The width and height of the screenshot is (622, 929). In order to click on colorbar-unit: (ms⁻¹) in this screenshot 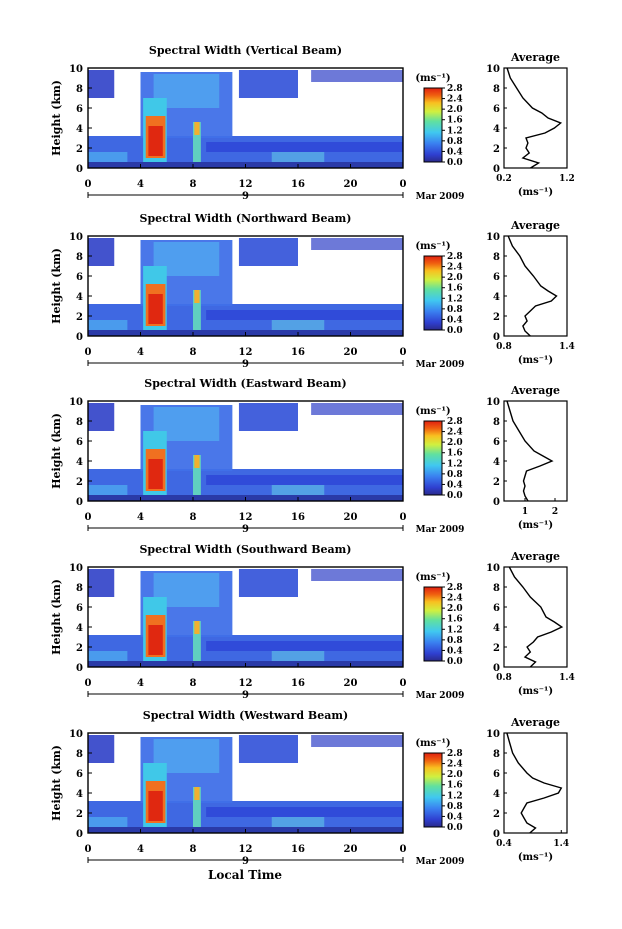, I will do `click(432, 743)`.